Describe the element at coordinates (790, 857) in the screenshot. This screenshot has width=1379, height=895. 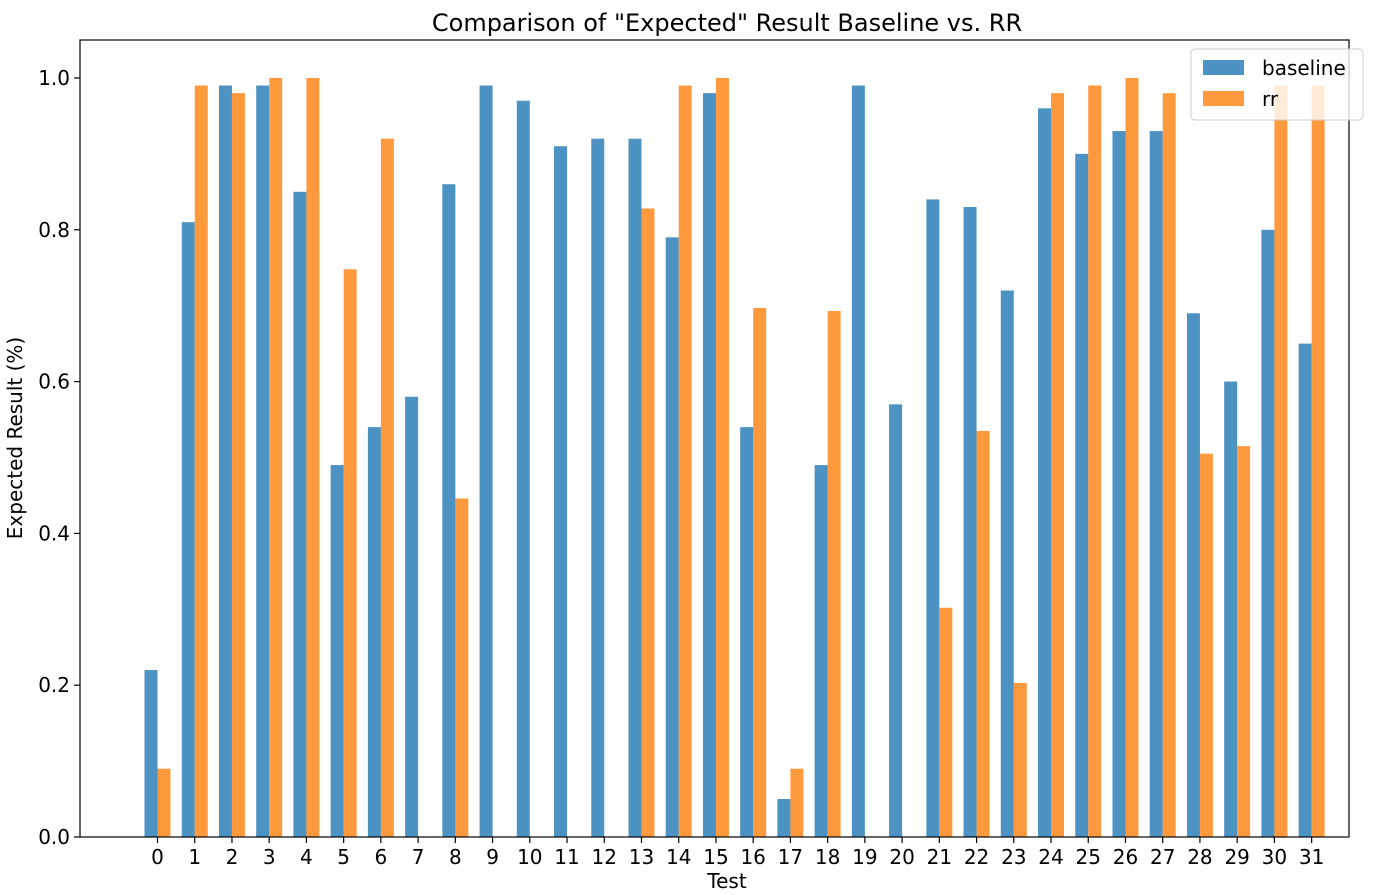
I see `x-tick-label: 17` at that location.